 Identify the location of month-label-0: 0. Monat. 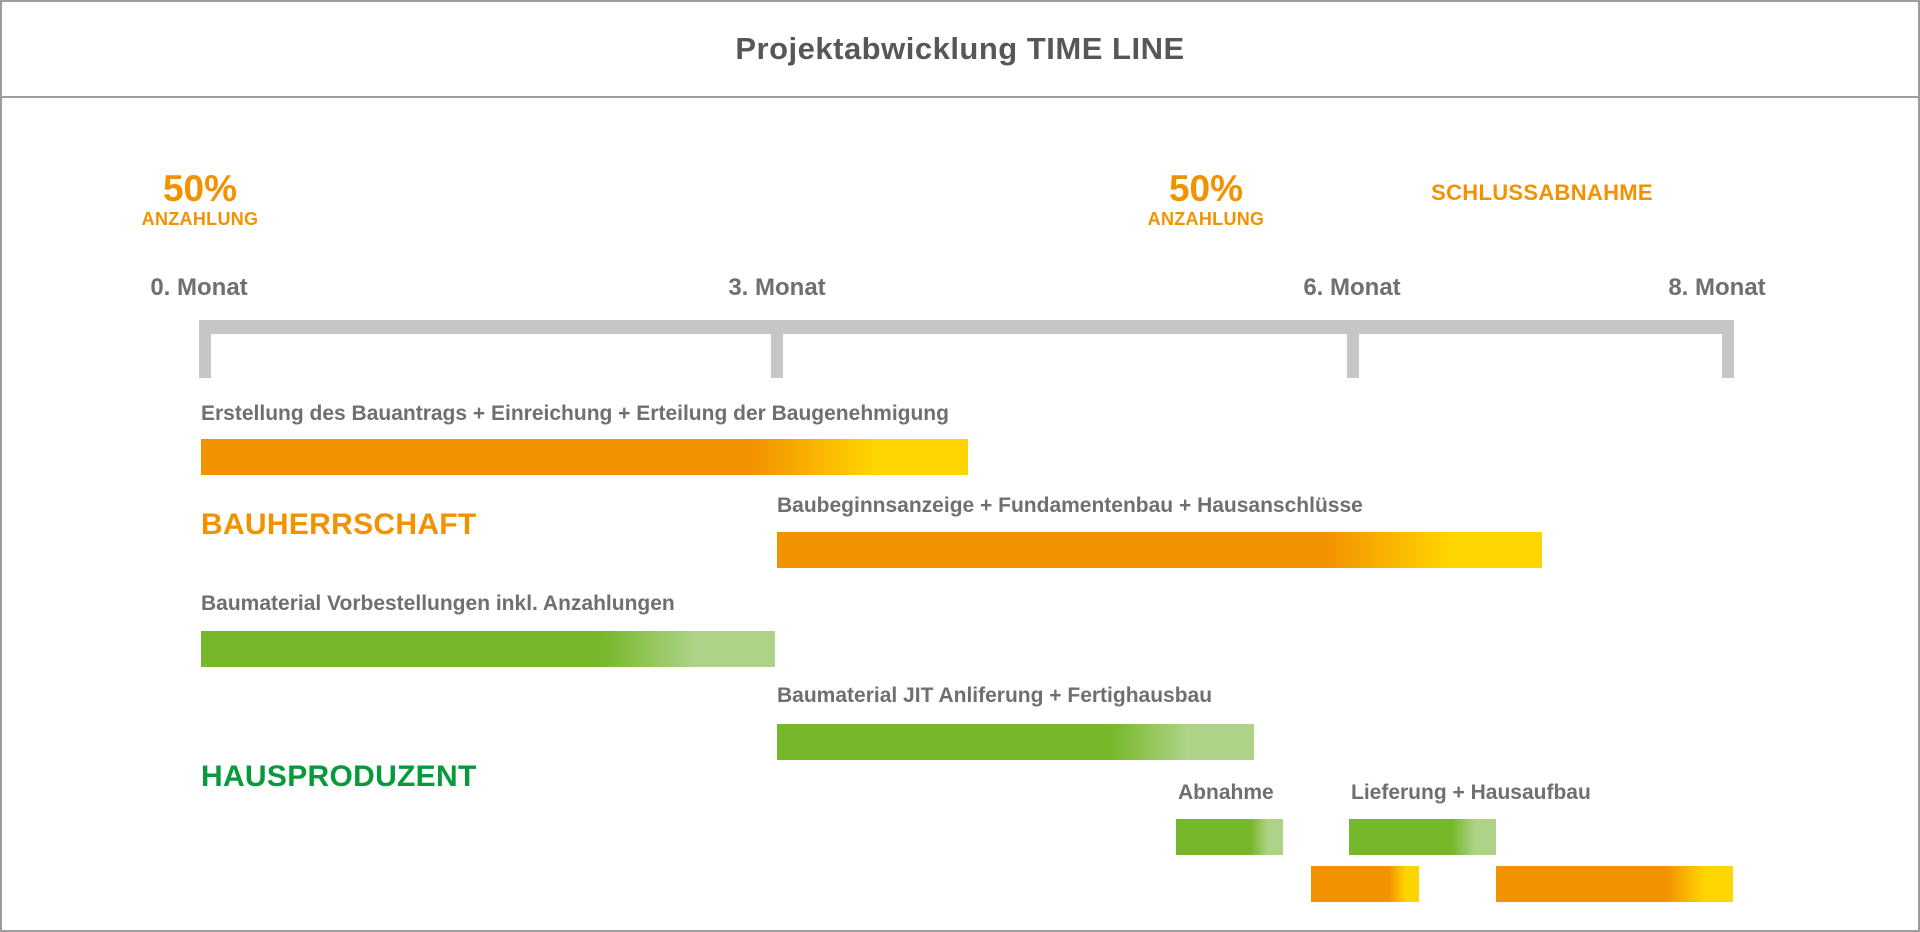
(199, 287).